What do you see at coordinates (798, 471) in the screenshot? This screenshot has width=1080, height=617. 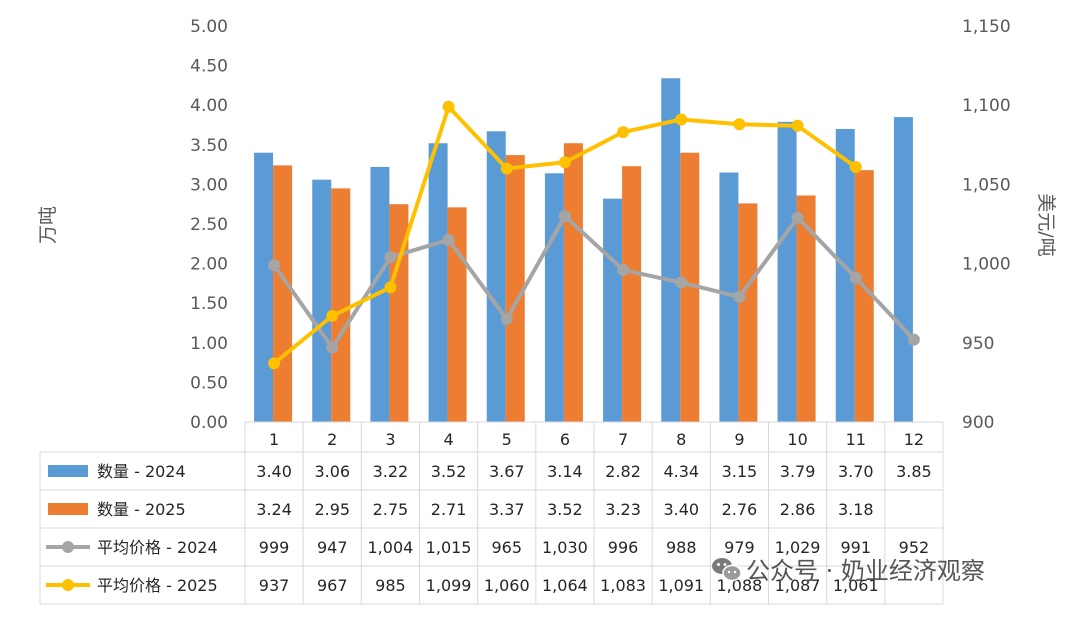 I see `data-label: 3.79` at bounding box center [798, 471].